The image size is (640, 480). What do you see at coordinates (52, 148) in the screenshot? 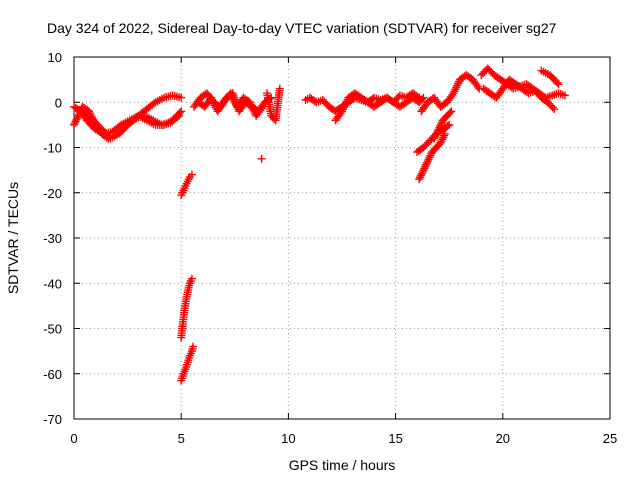
I see `y-tick-label: -10` at bounding box center [52, 148].